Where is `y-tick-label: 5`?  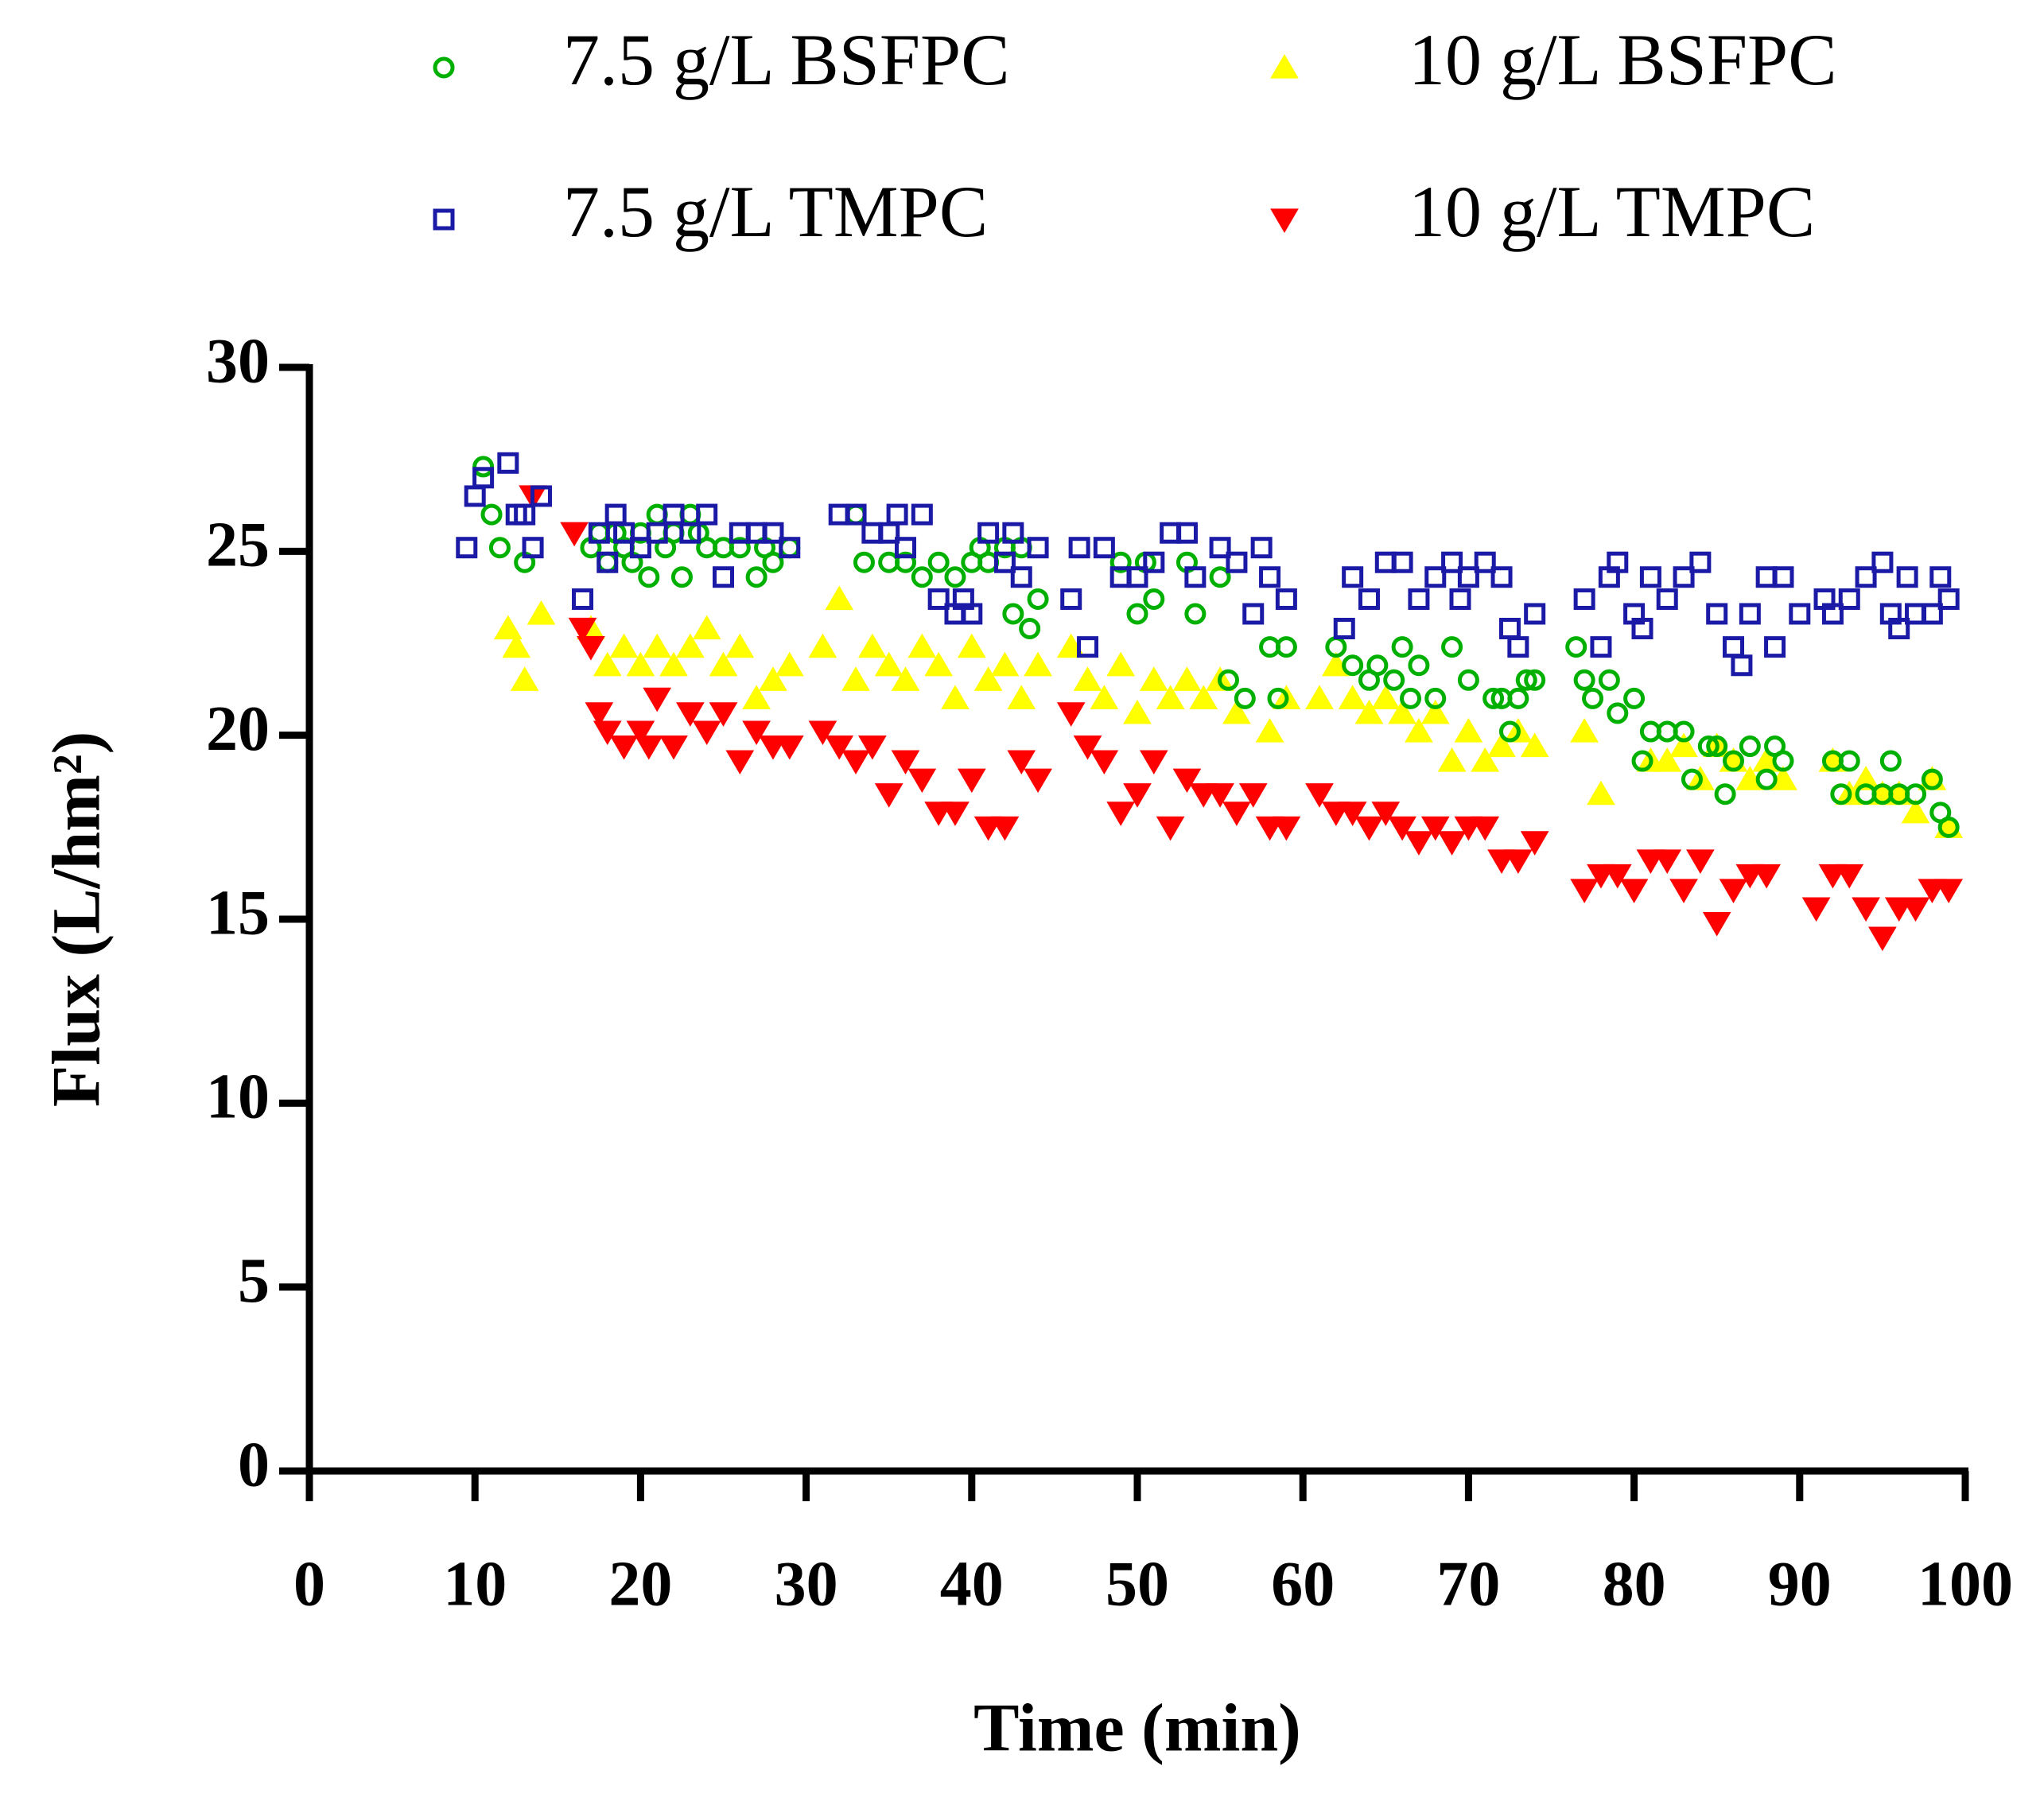
y-tick-label: 5 is located at coordinates (254, 1281).